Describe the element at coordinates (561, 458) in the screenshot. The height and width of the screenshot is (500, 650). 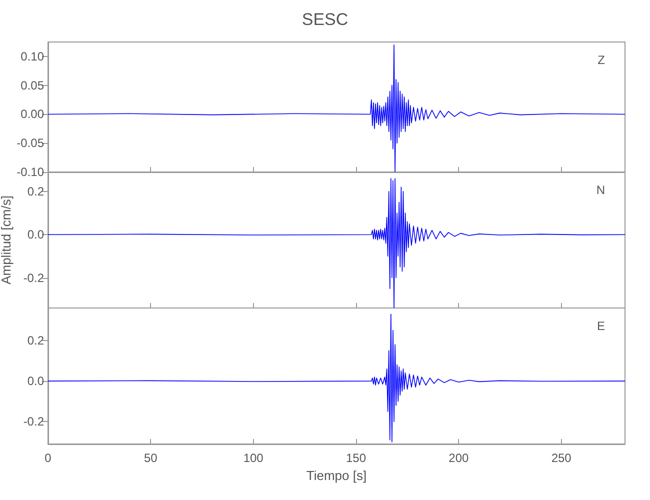
I see `x-tick-label: 250` at that location.